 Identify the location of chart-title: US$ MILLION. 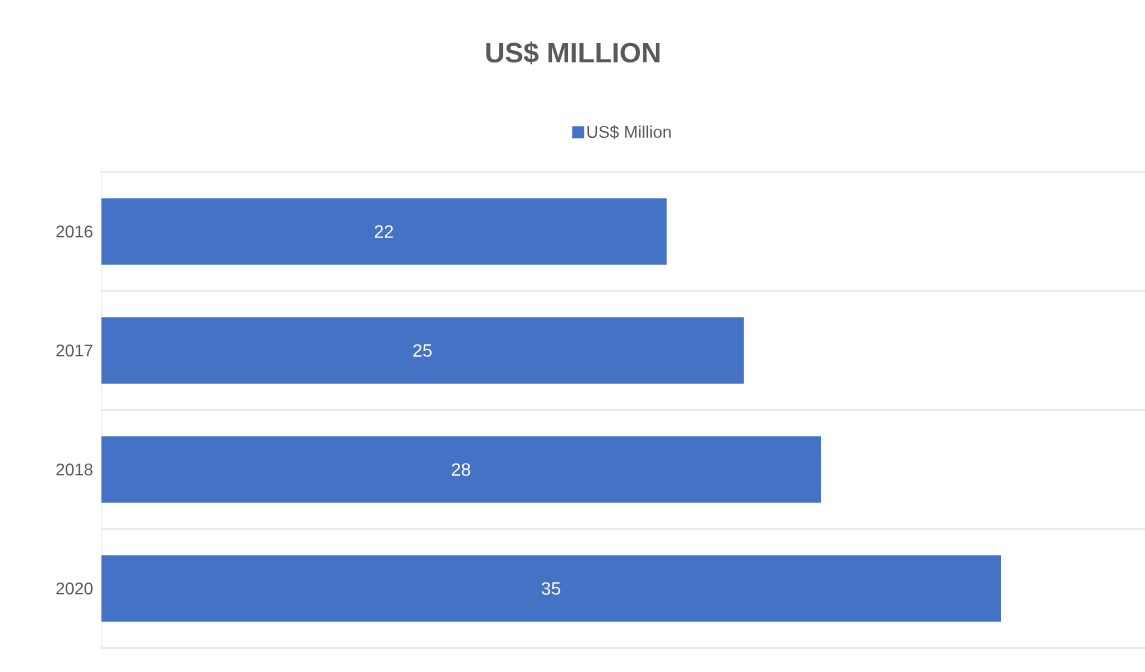
(573, 53).